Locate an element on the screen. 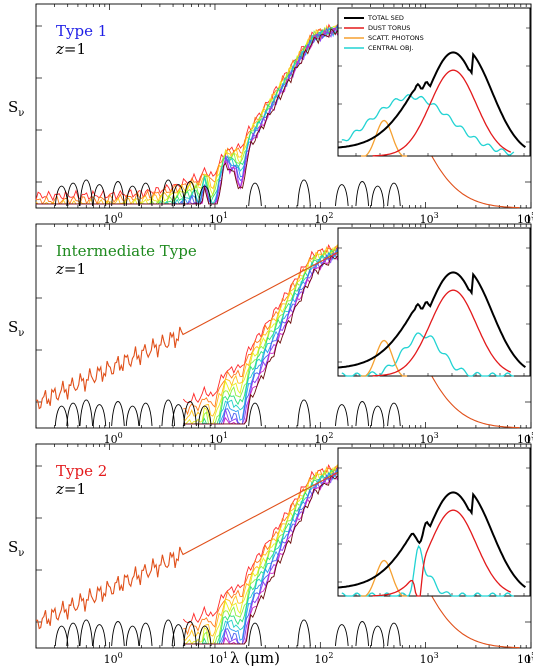 The height and width of the screenshot is (668, 533). legend-label: CENTRAL OBJ. is located at coordinates (390, 48).